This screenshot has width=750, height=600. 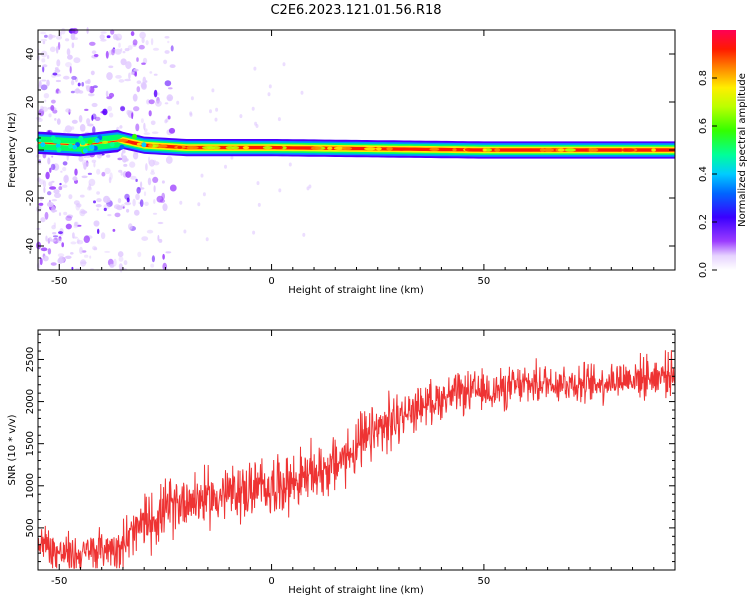 What do you see at coordinates (30, 443) in the screenshot?
I see `y-tick-label: 1500` at bounding box center [30, 443].